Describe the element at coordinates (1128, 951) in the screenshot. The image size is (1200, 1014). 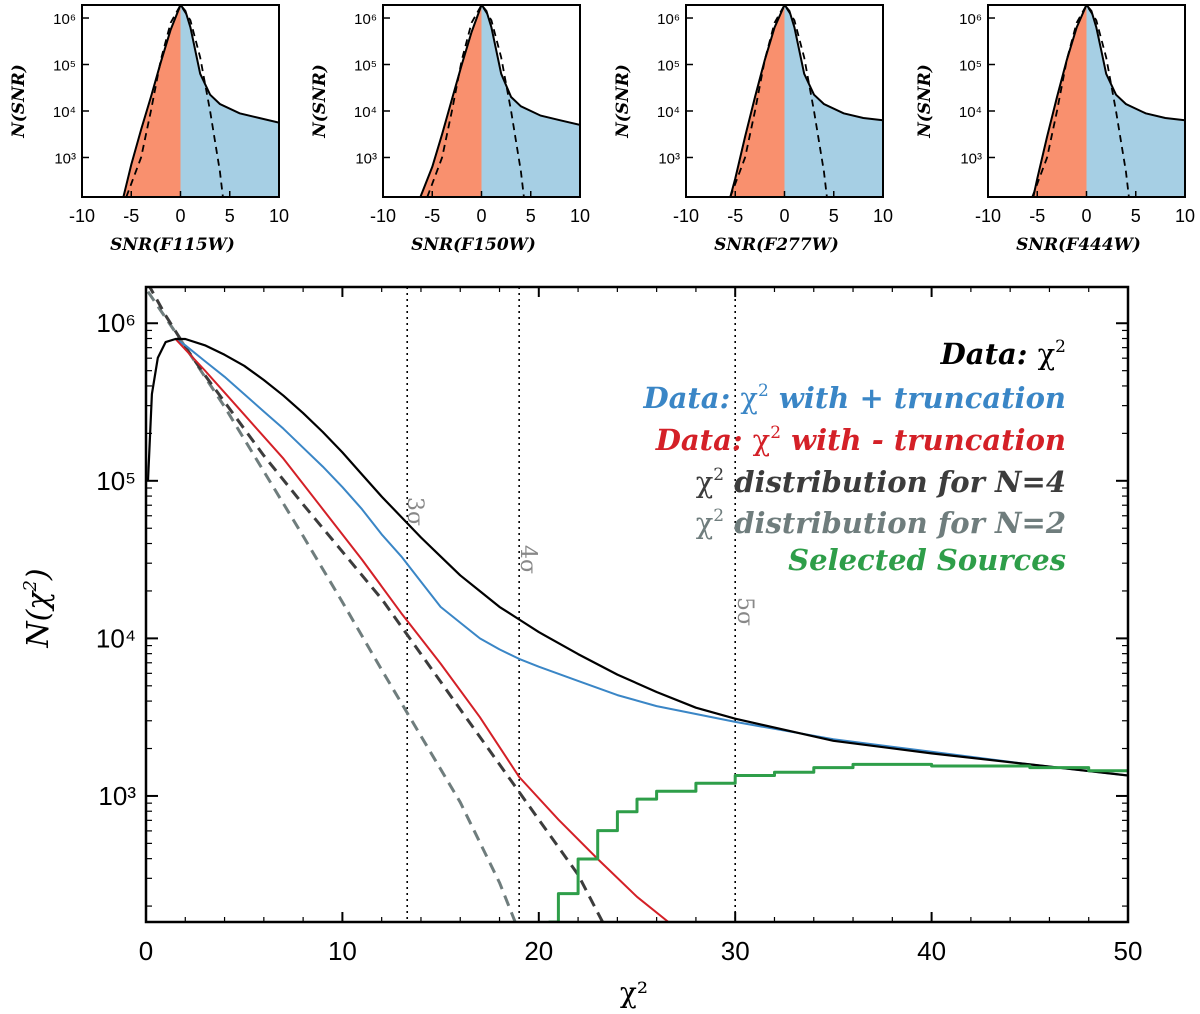
I see `x-tick-label: 50` at that location.